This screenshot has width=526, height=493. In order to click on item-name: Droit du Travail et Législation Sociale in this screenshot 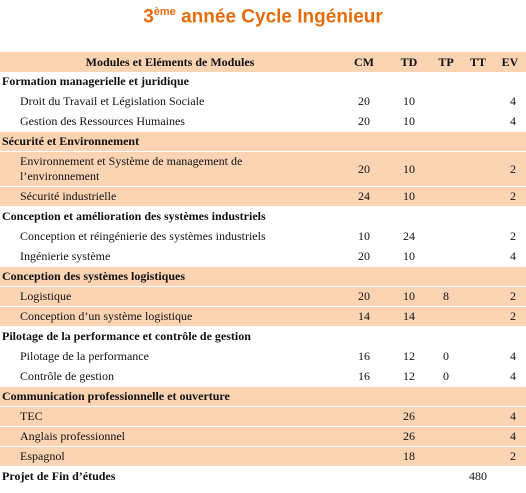, I will do `click(112, 101)`.